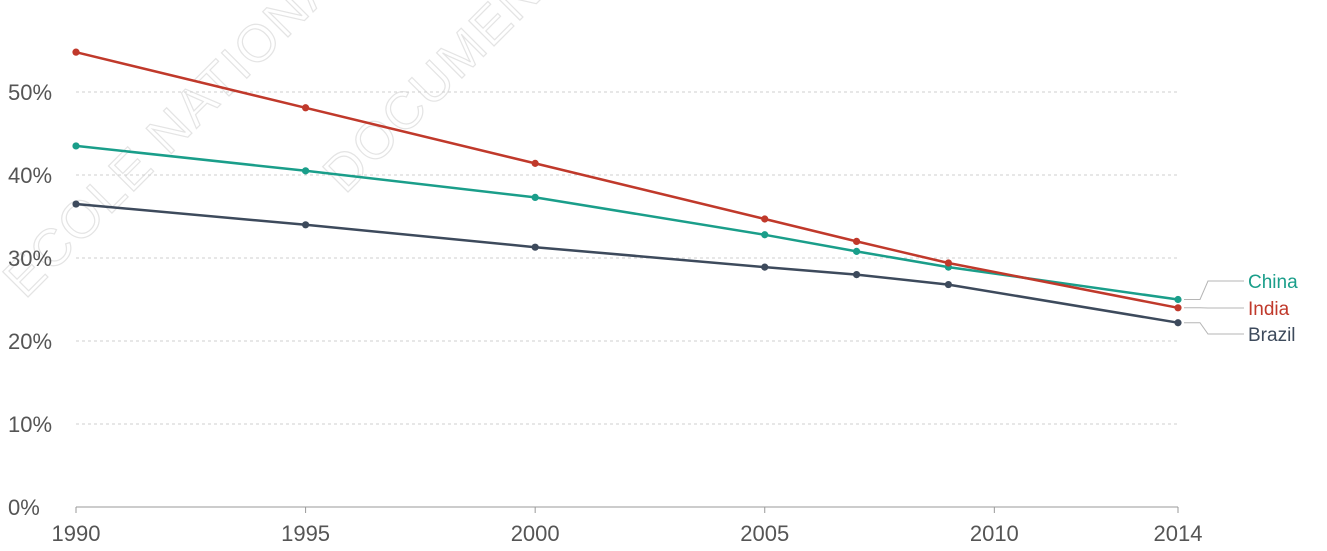 Image resolution: width=1327 pixels, height=551 pixels. Describe the element at coordinates (535, 533) in the screenshot. I see `x-tick-label: 2000` at that location.